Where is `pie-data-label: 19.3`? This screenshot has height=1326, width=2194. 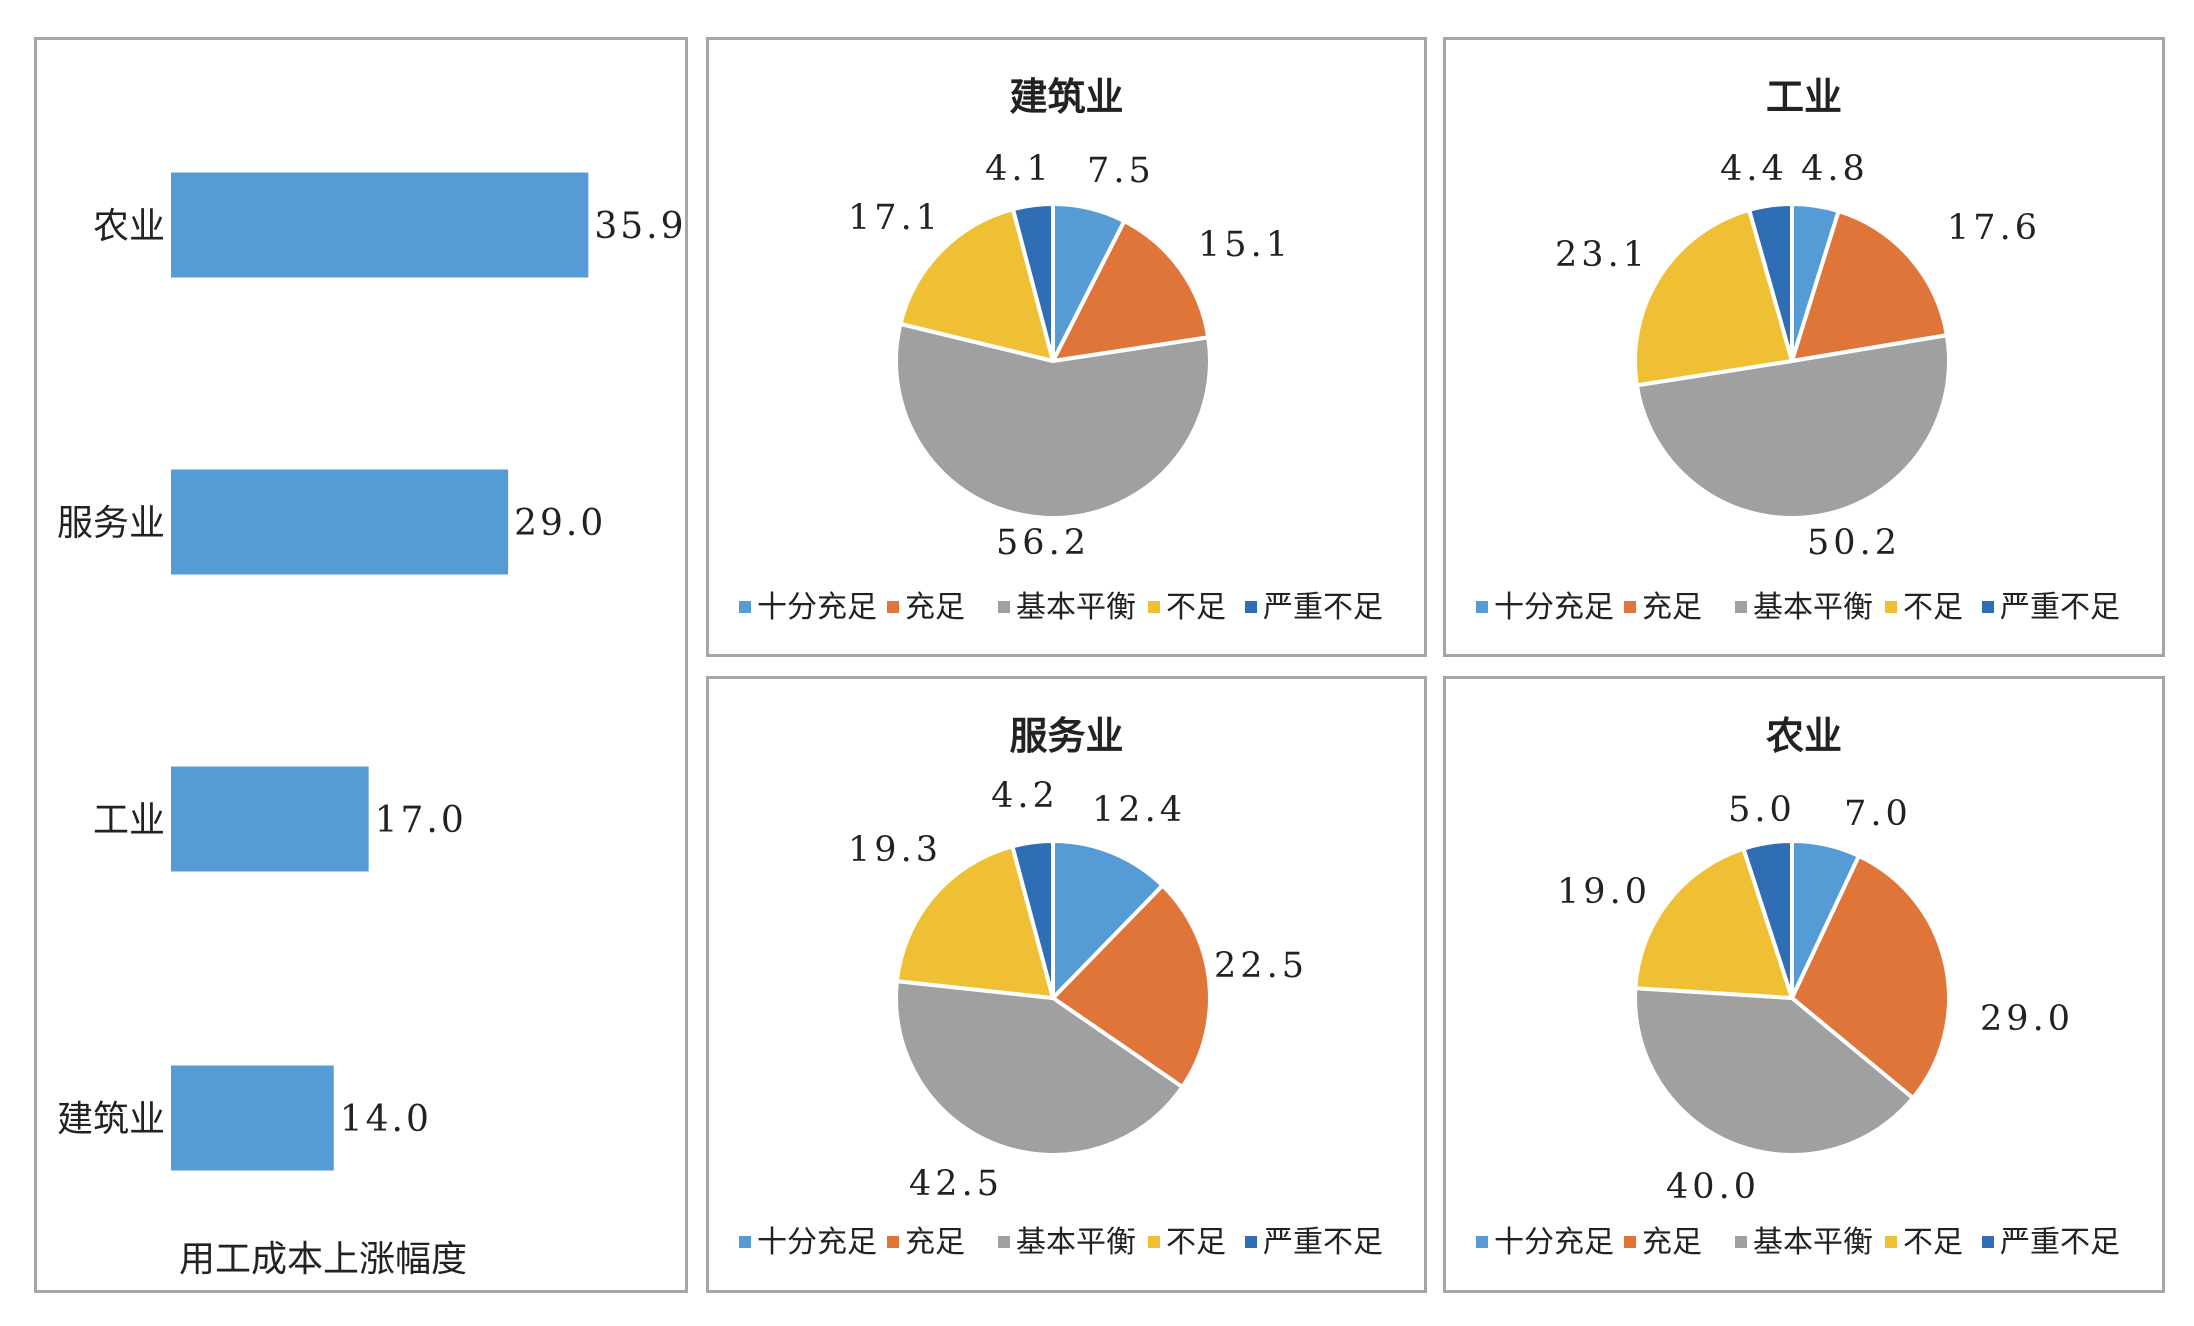
pie-data-label: 19.3 is located at coordinates (895, 850).